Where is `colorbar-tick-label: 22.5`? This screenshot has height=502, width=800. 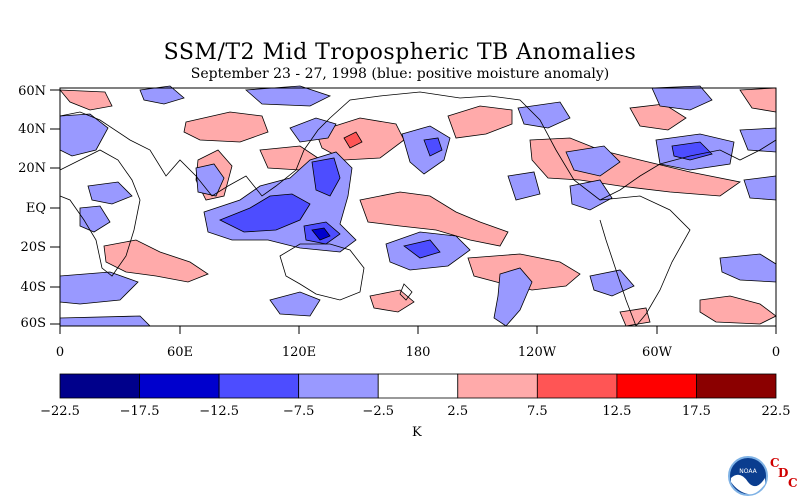
colorbar-tick-label: 22.5 is located at coordinates (776, 411).